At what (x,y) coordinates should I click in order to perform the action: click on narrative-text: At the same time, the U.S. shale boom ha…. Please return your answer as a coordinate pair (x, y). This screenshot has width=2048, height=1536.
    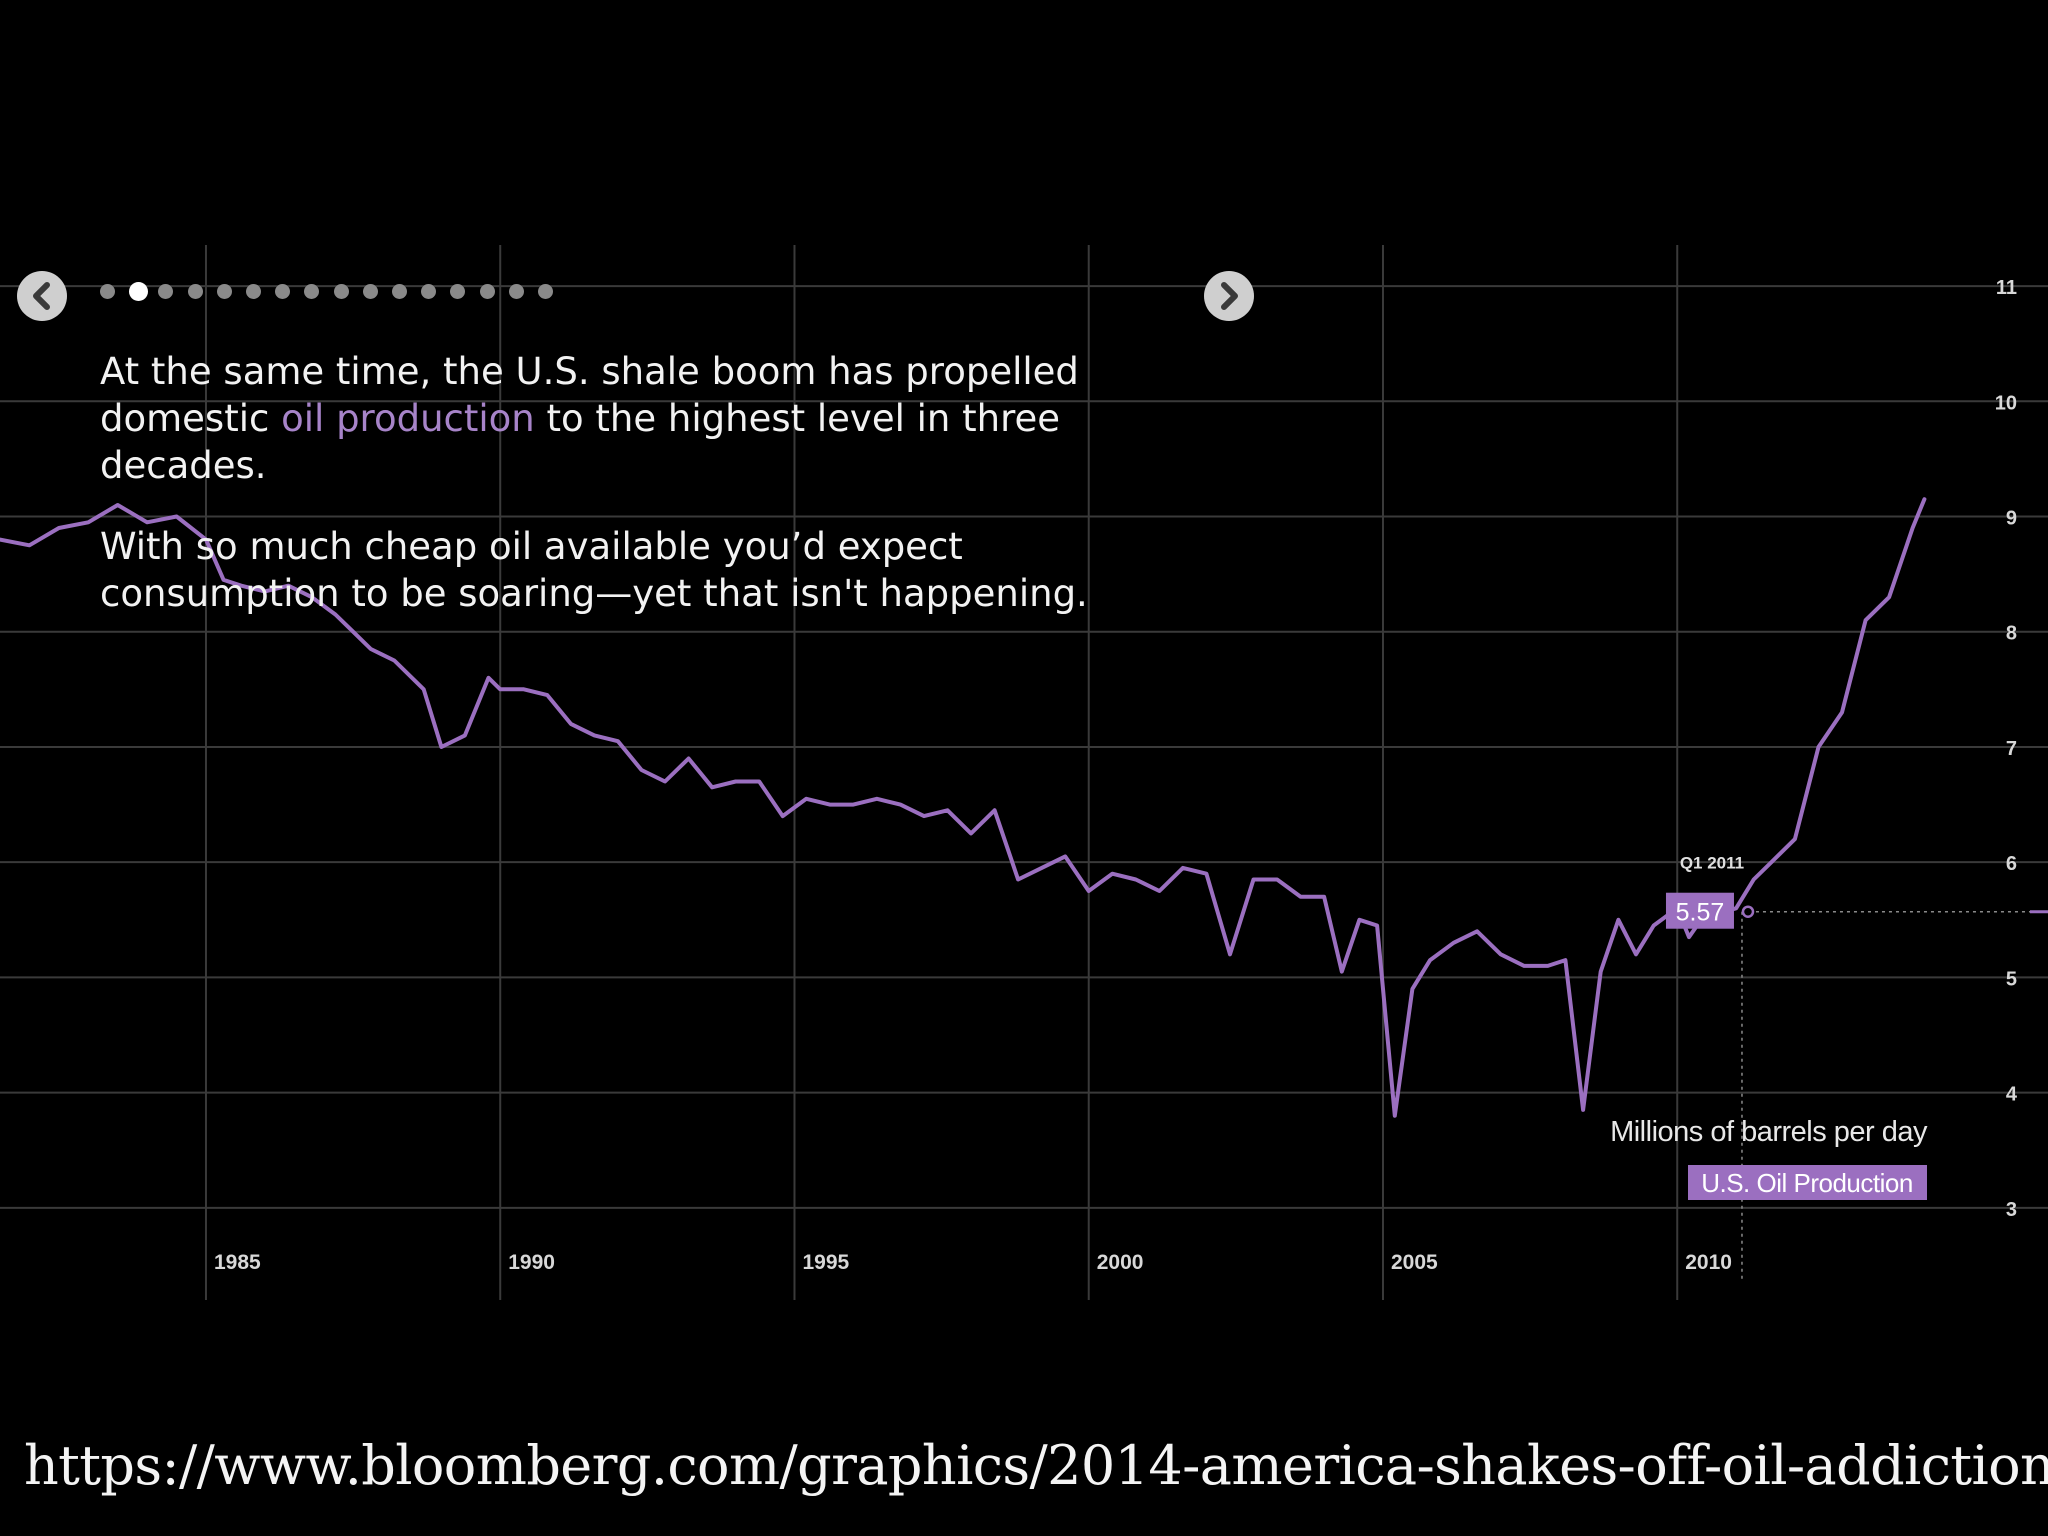
    Looking at the image, I should click on (589, 395).